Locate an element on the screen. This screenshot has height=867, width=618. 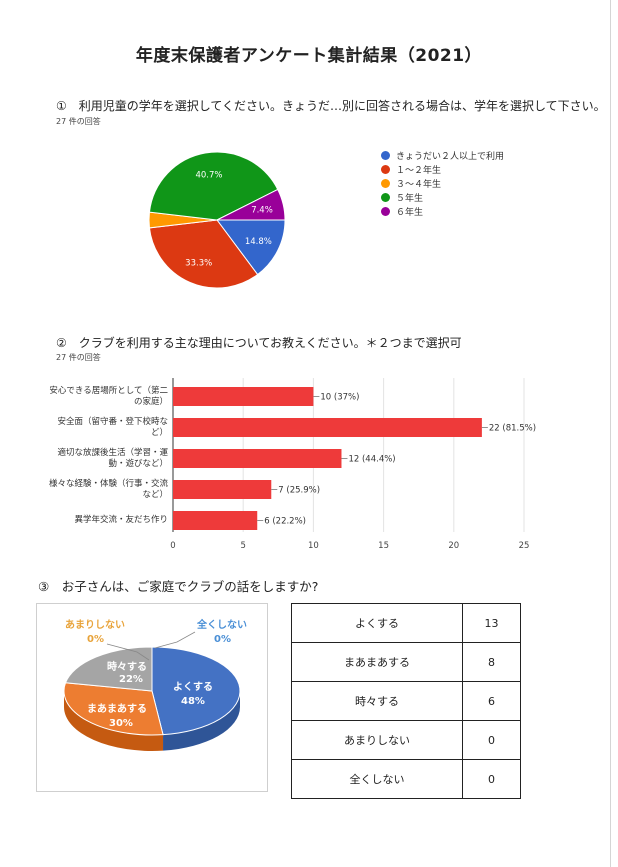
q2-category-label-line: 適切な放課後生活（学習・運 is located at coordinates (112, 452).